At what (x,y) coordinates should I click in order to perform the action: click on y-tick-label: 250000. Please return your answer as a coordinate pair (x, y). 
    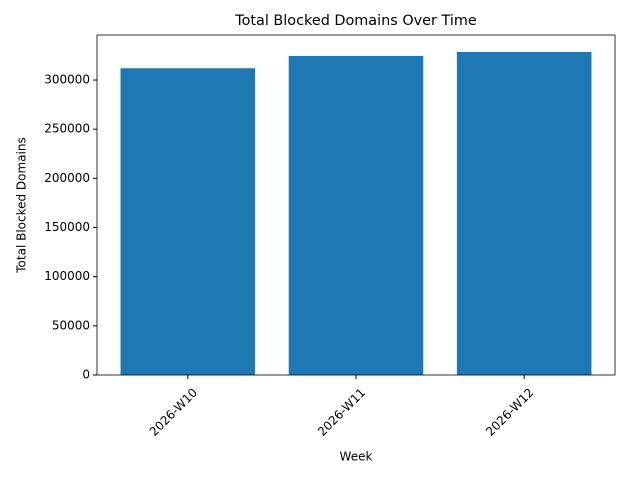
    Looking at the image, I should click on (67, 129).